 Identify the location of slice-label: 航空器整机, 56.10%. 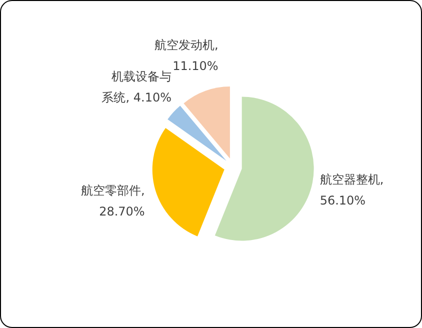
(352, 190).